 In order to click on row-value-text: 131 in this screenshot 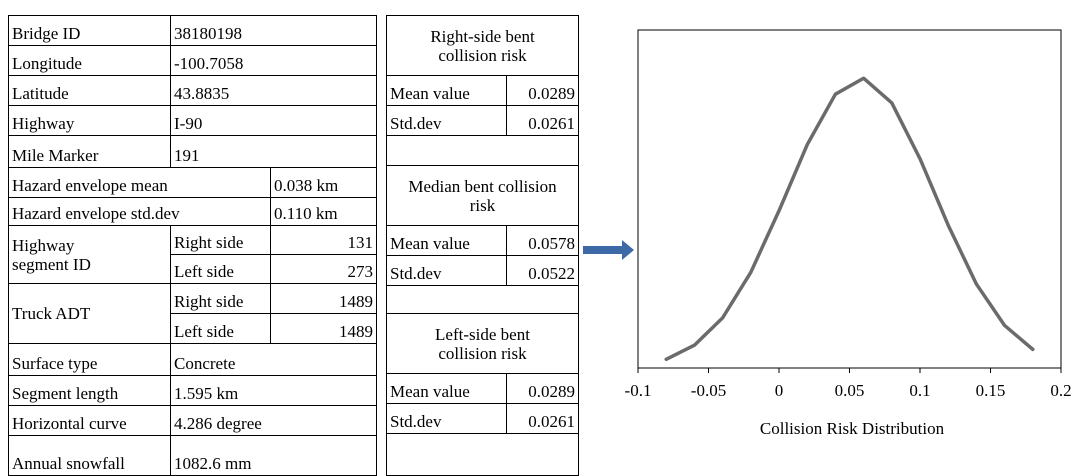, I will do `click(360, 242)`.